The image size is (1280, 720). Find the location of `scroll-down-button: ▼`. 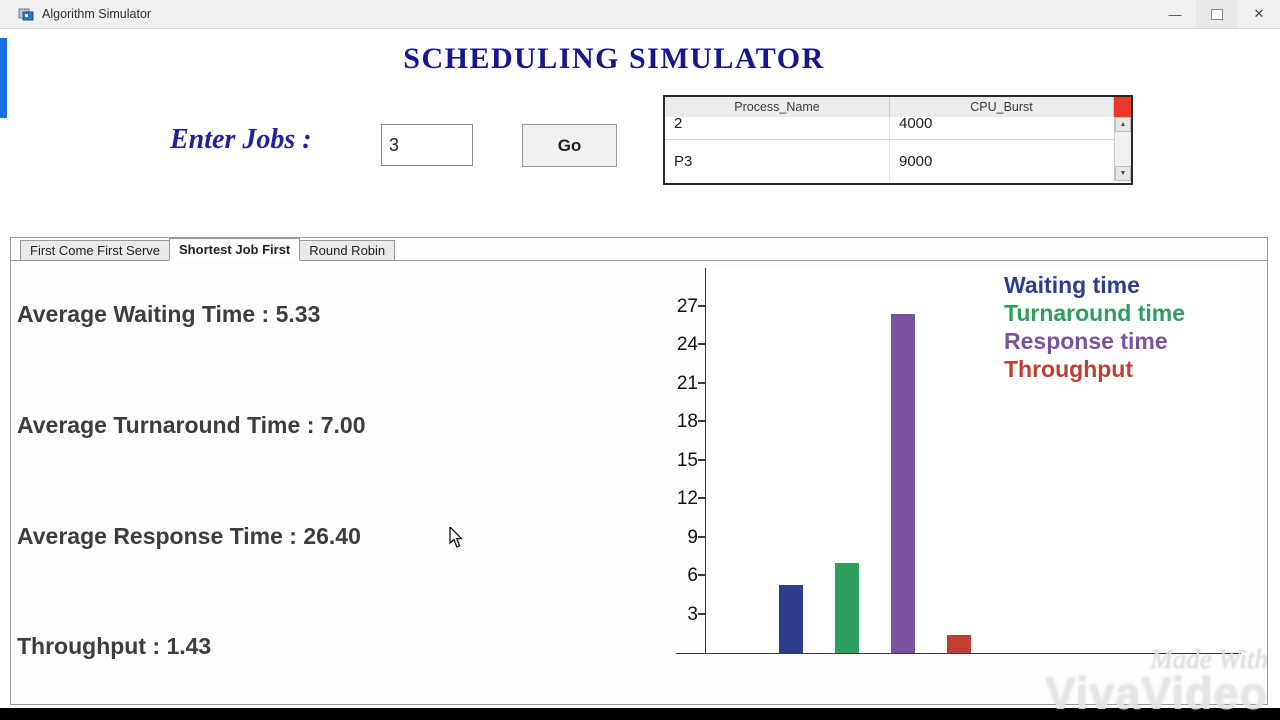

scroll-down-button: ▼ is located at coordinates (1123, 173).